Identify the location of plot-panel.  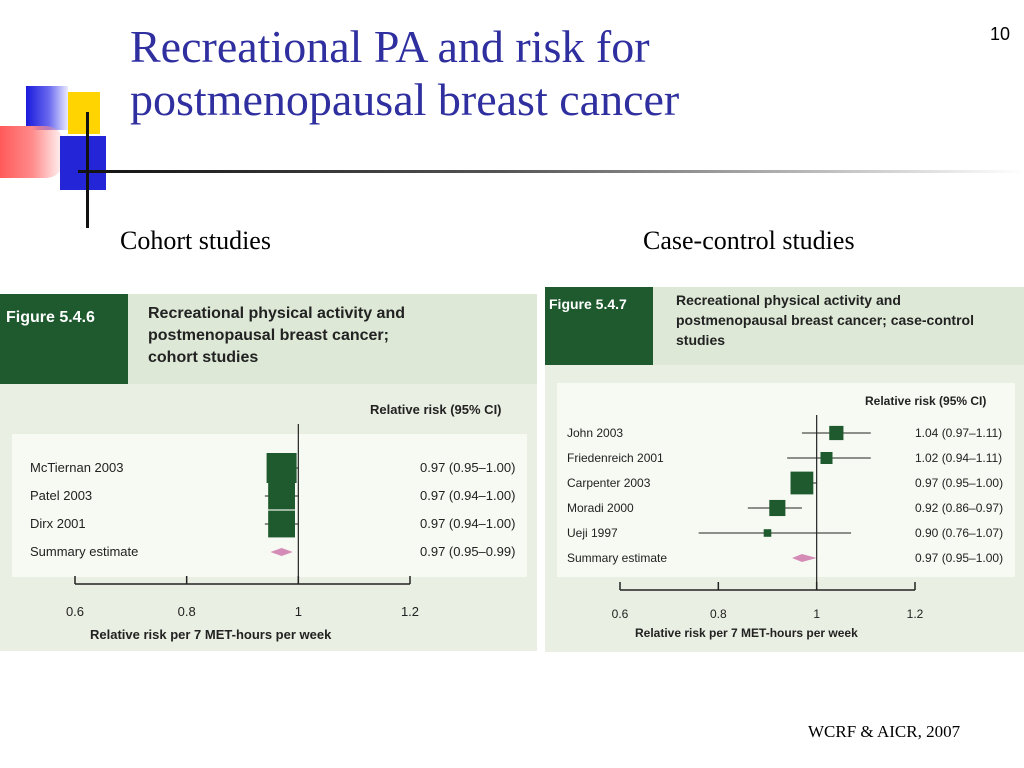
(786, 480).